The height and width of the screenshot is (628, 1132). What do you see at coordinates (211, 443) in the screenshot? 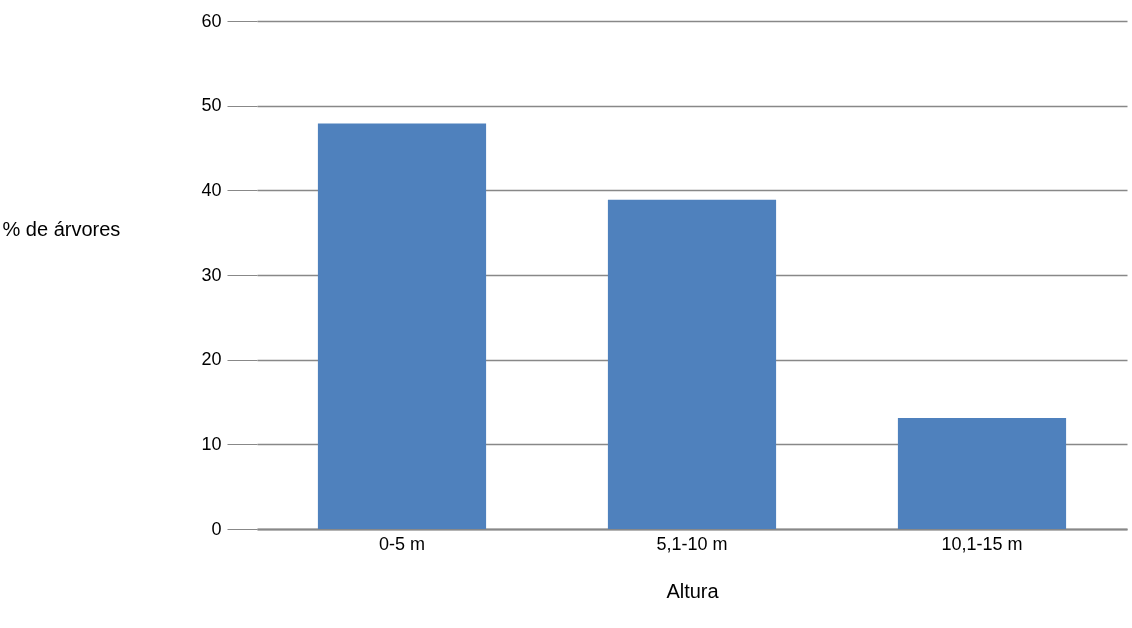
I see `y-tick-label: 10` at bounding box center [211, 443].